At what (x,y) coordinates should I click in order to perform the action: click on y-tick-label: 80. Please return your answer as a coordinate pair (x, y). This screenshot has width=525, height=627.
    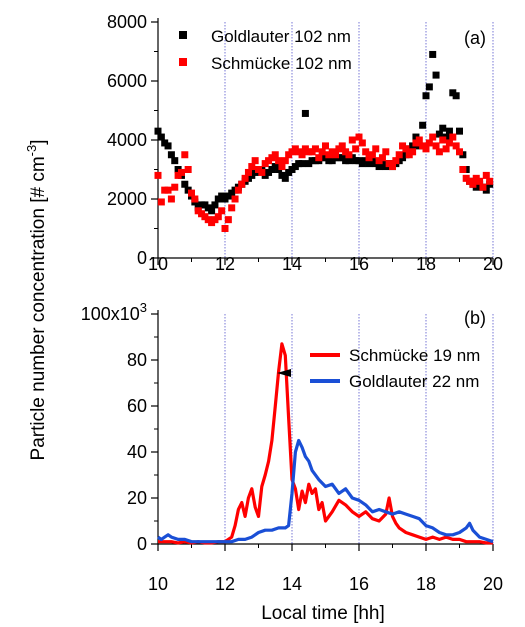
    Looking at the image, I should click on (137, 360).